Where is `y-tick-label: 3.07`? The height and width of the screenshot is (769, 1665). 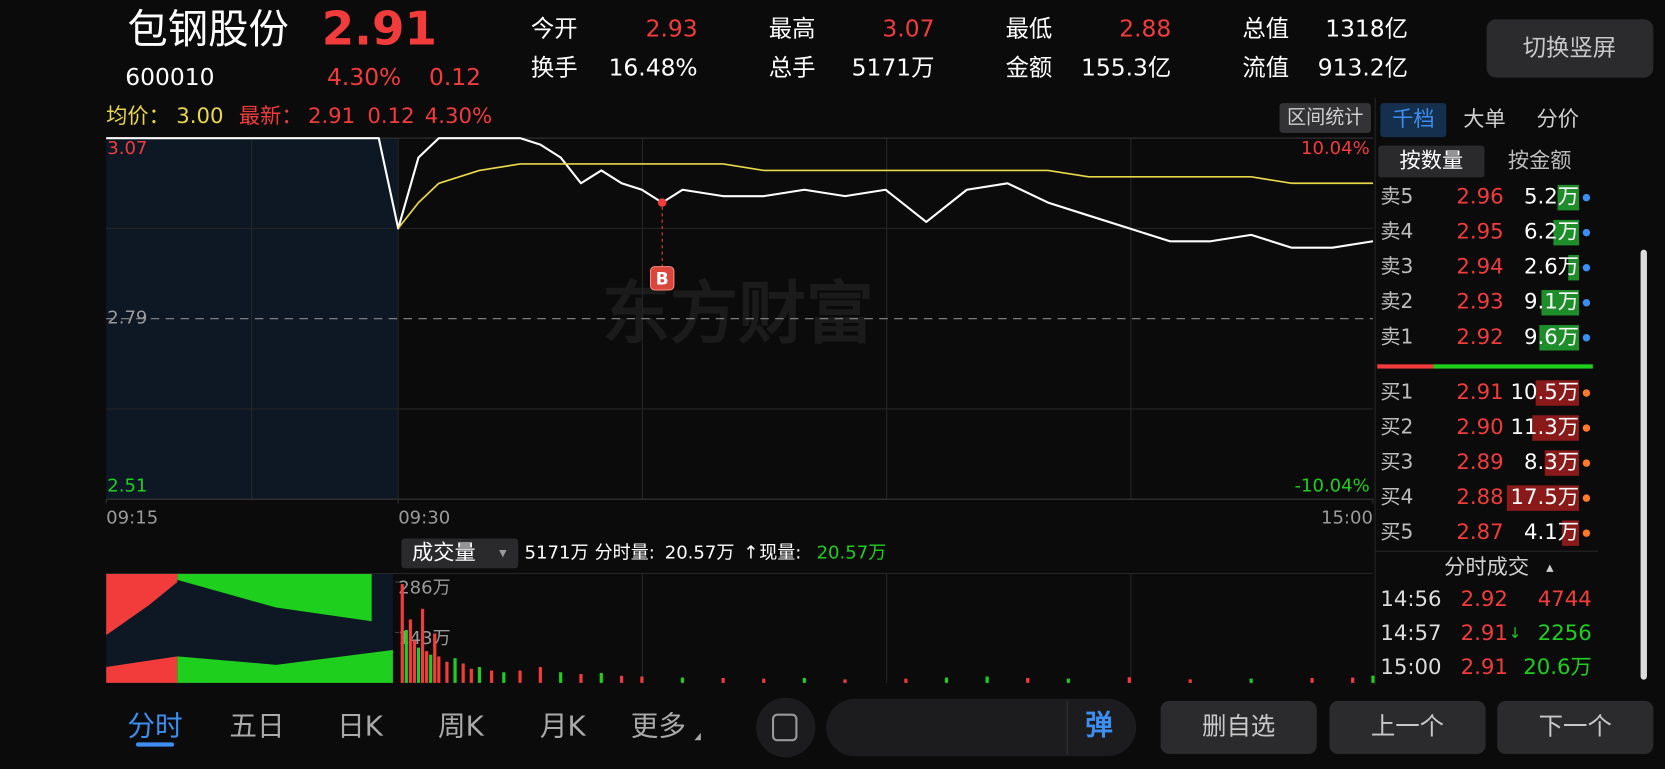 y-tick-label: 3.07 is located at coordinates (127, 148).